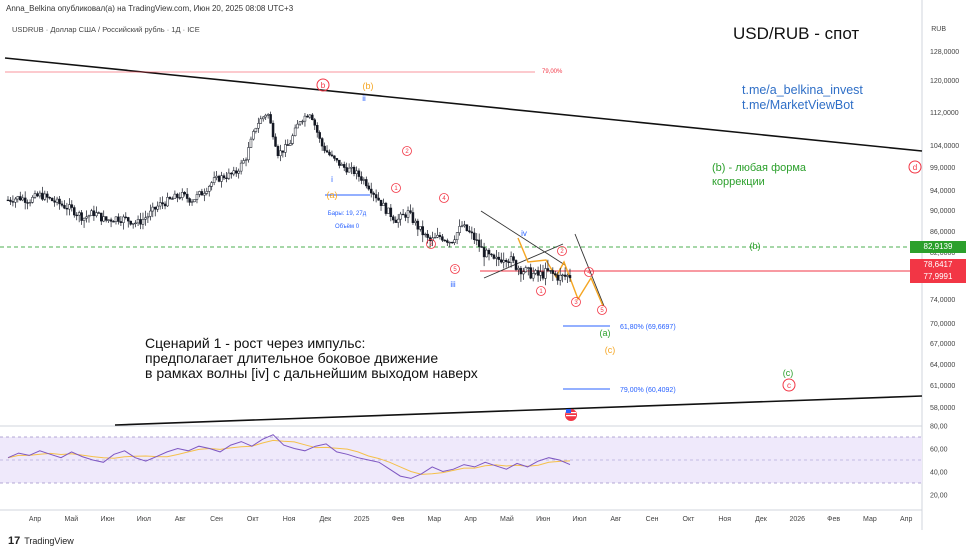 The height and width of the screenshot is (552, 974). What do you see at coordinates (518, 410) in the screenshot?
I see `lower-trendline` at bounding box center [518, 410].